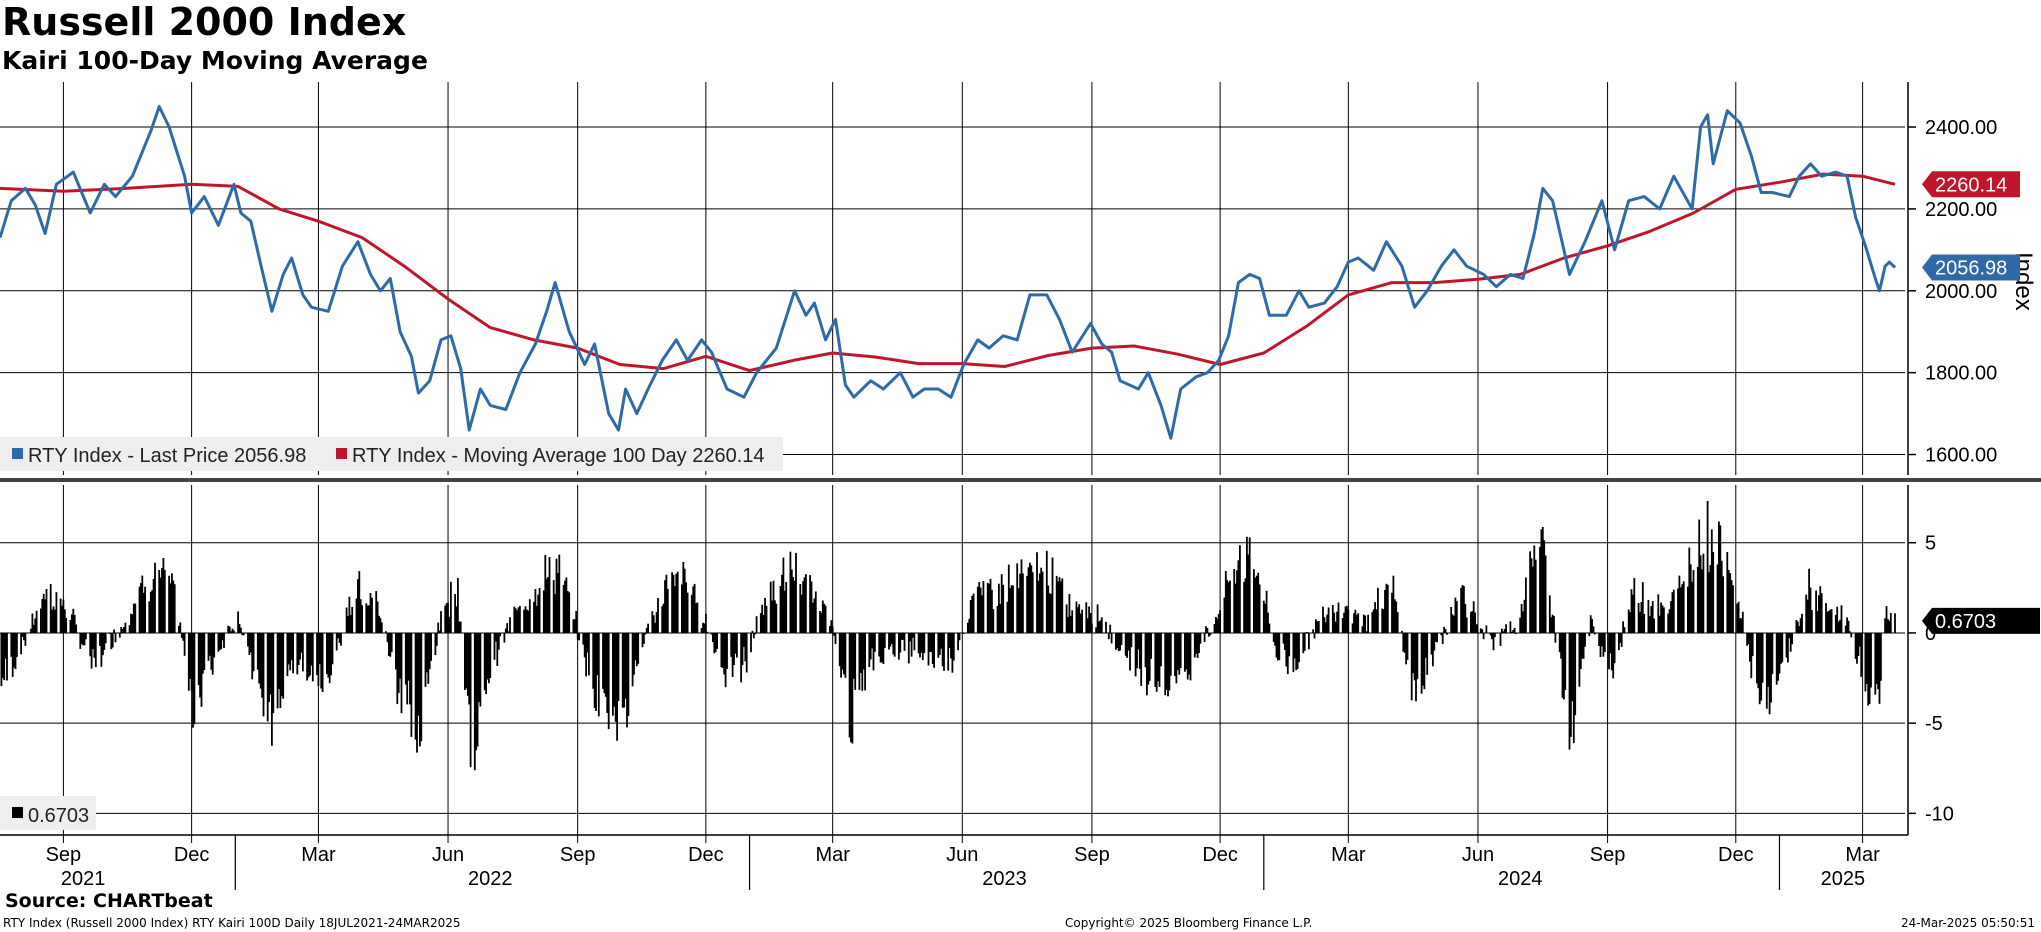 The image size is (2041, 932). I want to click on x-year-label: 2023, so click(1004, 879).